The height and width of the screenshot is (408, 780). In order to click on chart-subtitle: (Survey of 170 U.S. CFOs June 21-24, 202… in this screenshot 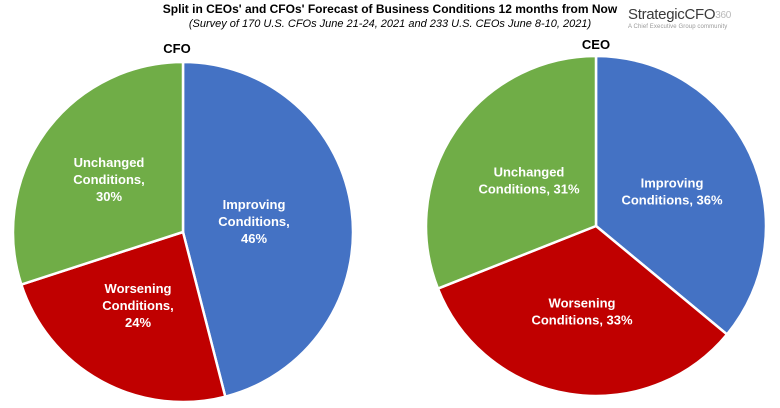, I will do `click(390, 24)`.